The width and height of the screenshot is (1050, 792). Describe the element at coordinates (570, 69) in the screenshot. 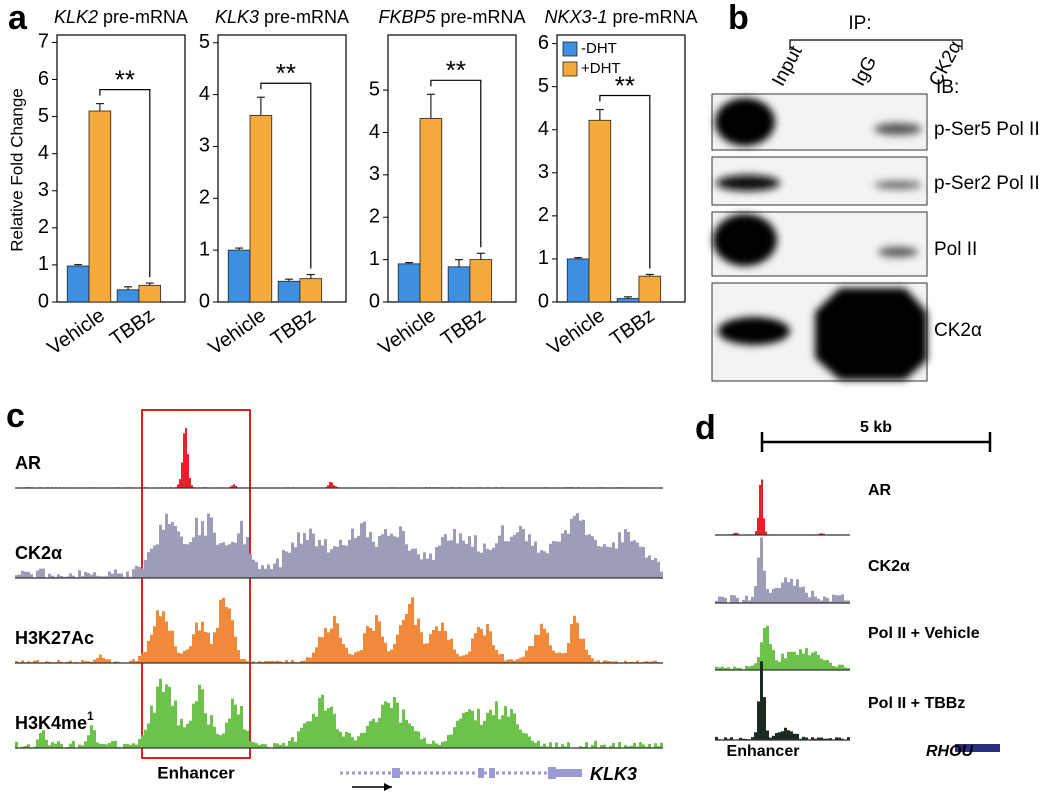

I see `legend-swatch` at that location.